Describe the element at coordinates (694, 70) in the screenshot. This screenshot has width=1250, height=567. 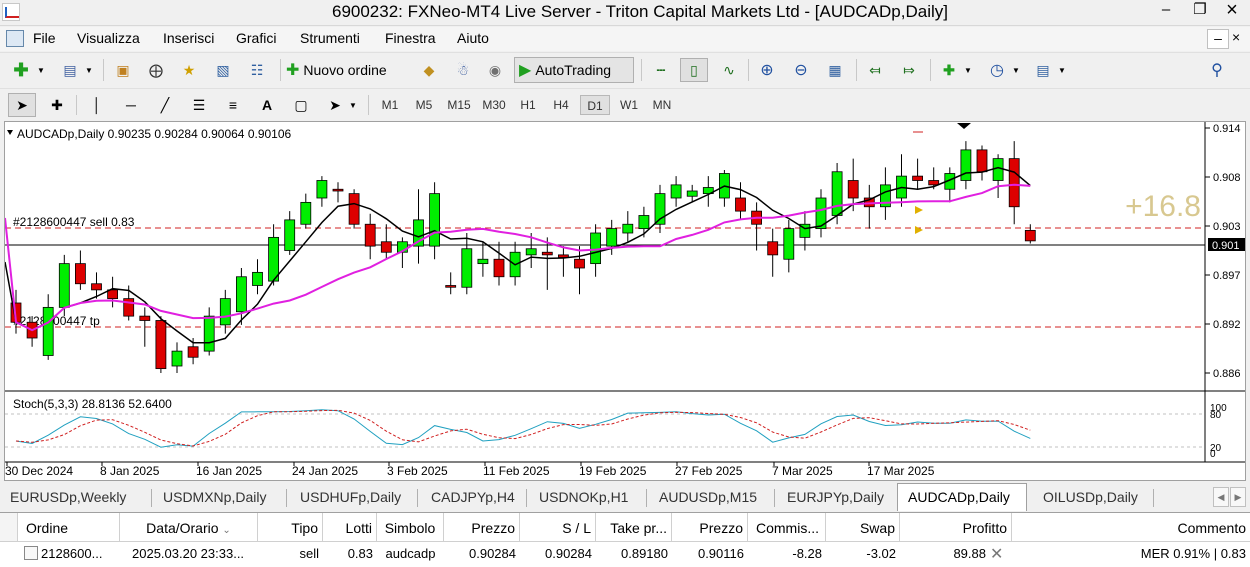
I see `candlestick-icon: ▯` at that location.